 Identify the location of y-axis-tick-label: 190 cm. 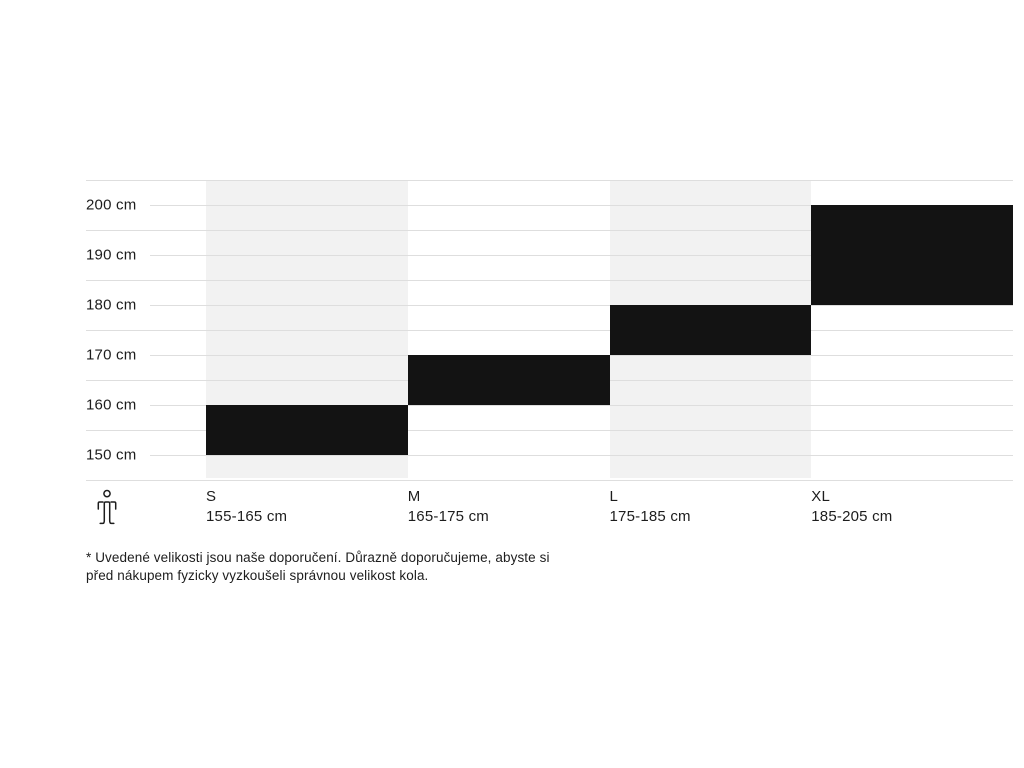
(118, 255).